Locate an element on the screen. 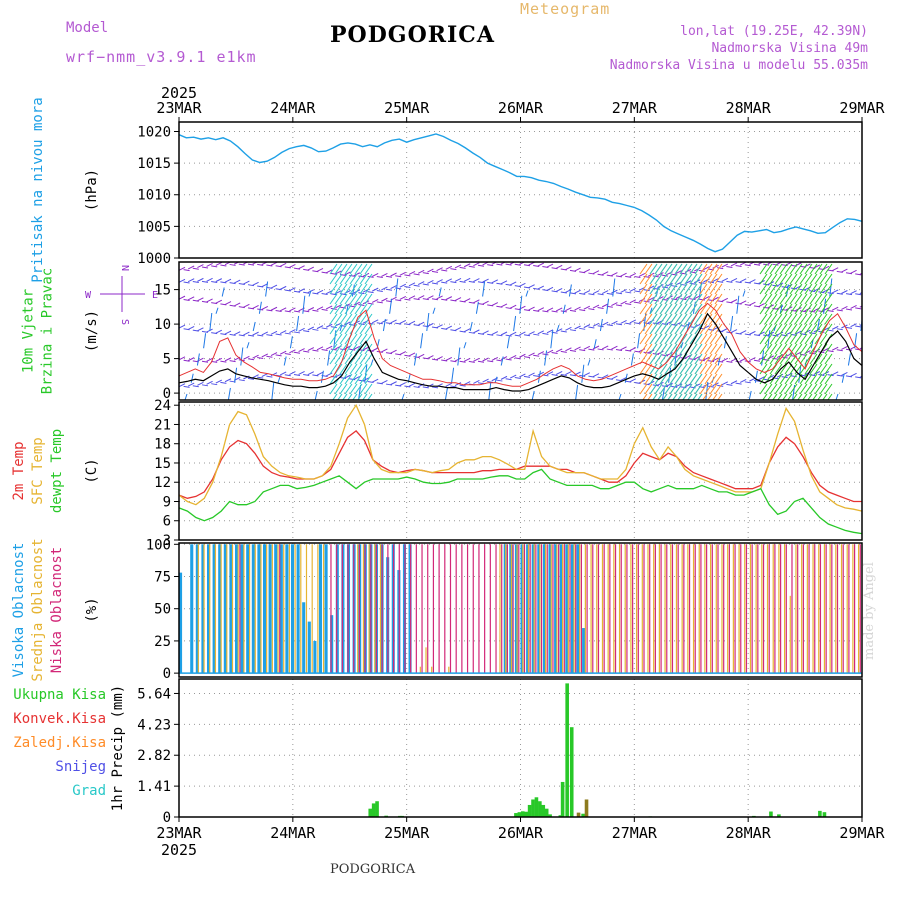 The height and width of the screenshot is (900, 900). precip-bar is located at coordinates (779, 815).